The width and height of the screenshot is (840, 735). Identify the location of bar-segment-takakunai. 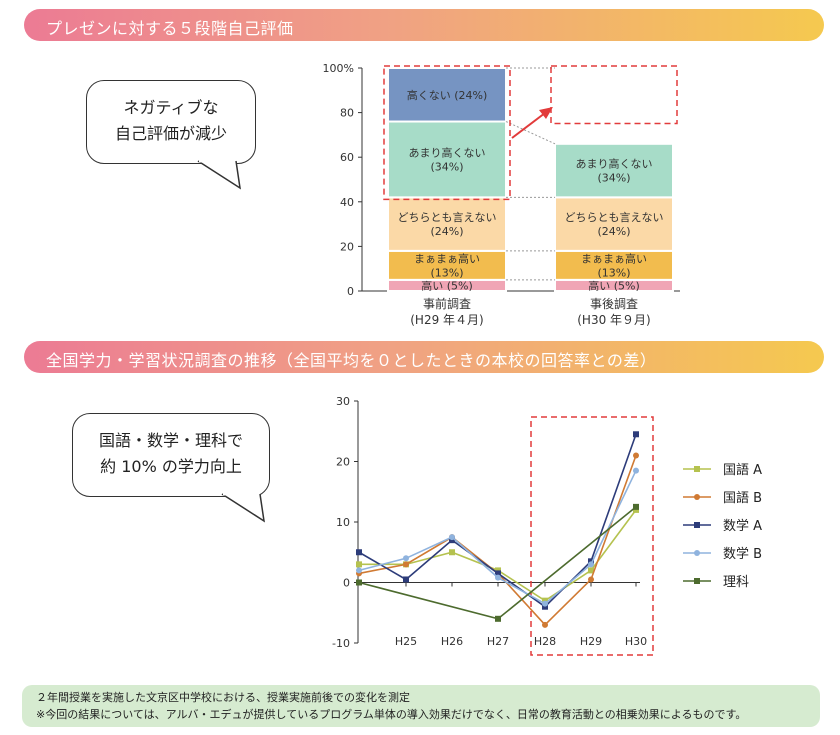
(447, 95).